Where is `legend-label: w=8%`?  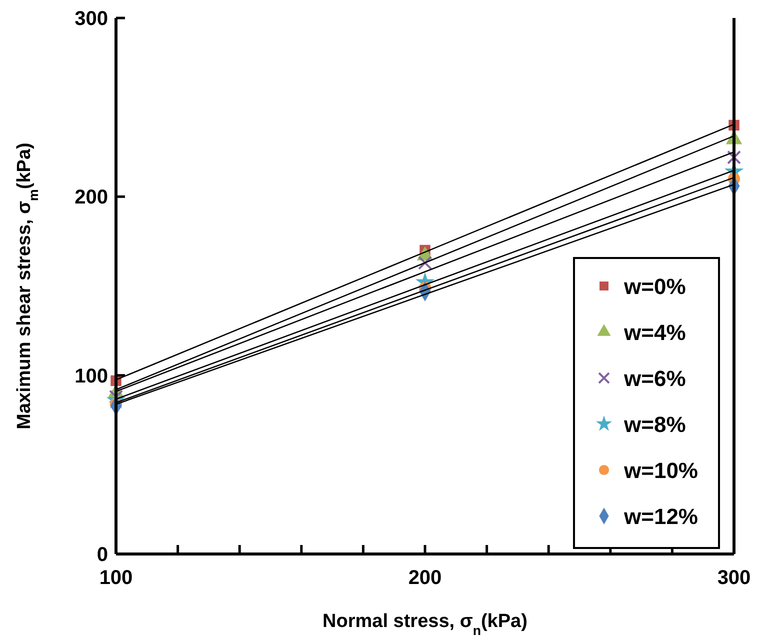 legend-label: w=8% is located at coordinates (654, 424).